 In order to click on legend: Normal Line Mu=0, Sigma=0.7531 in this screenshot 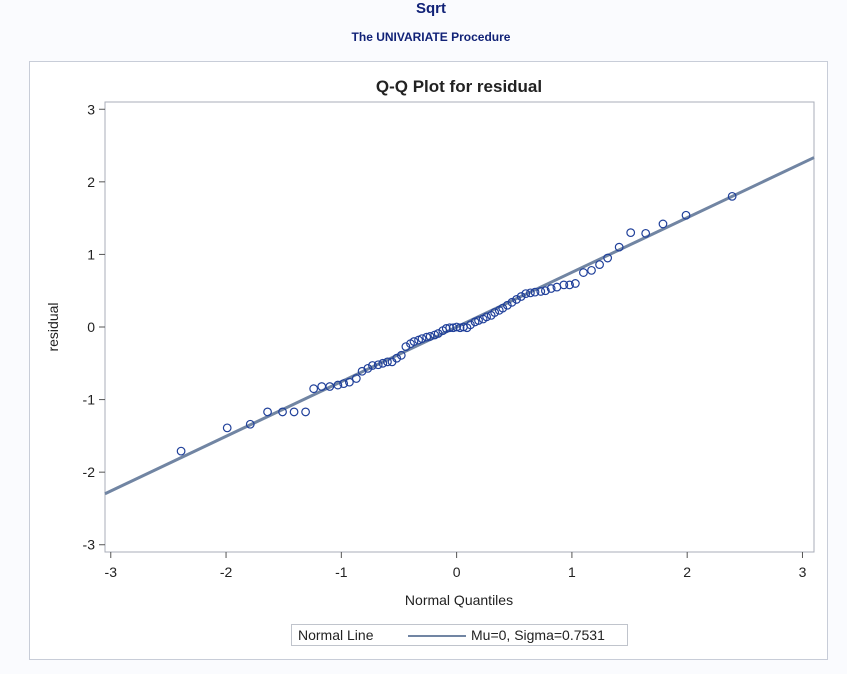, I will do `click(459, 635)`.